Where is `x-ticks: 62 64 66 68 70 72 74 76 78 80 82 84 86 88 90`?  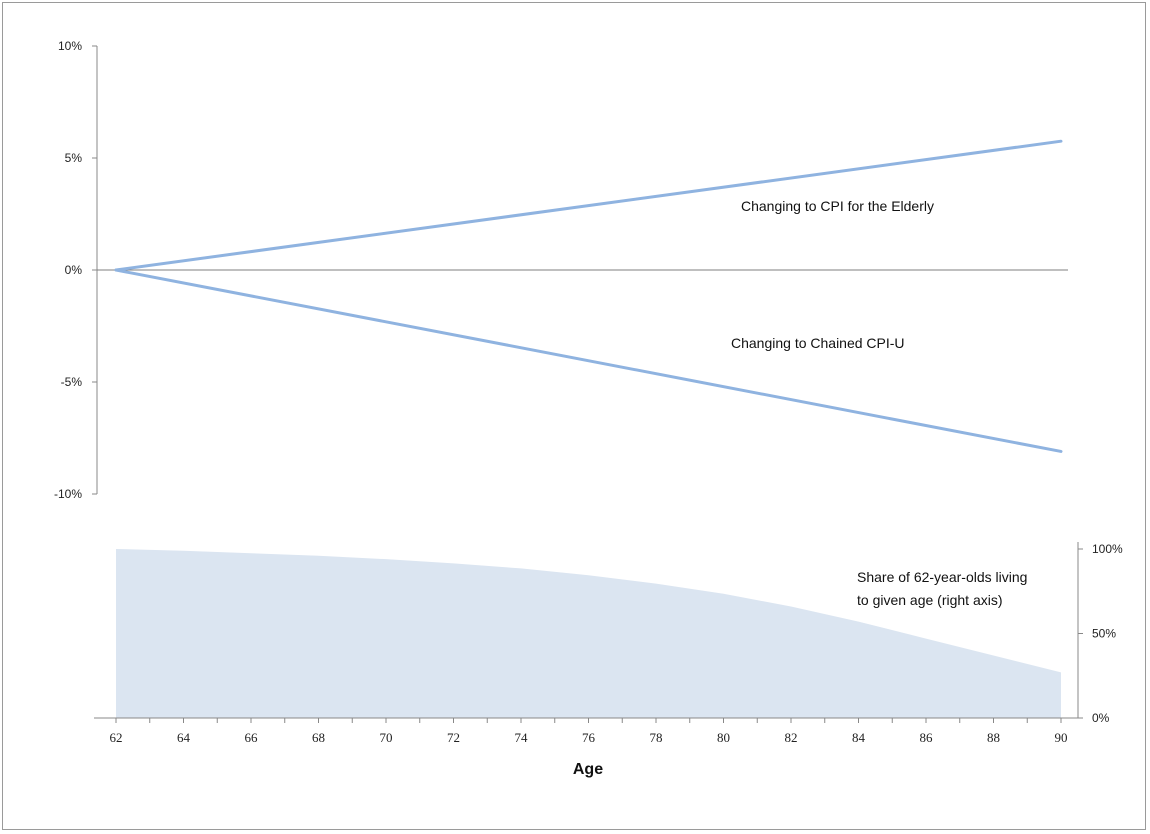
x-ticks: 62 64 66 68 70 72 74 76 78 80 82 84 86 88 90 is located at coordinates (589, 731).